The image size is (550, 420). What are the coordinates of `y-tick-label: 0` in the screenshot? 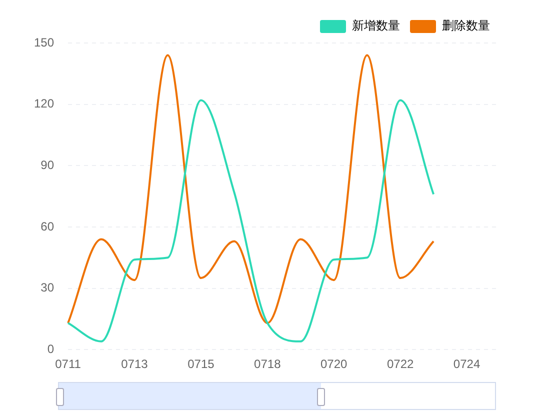 It's located at (50, 349).